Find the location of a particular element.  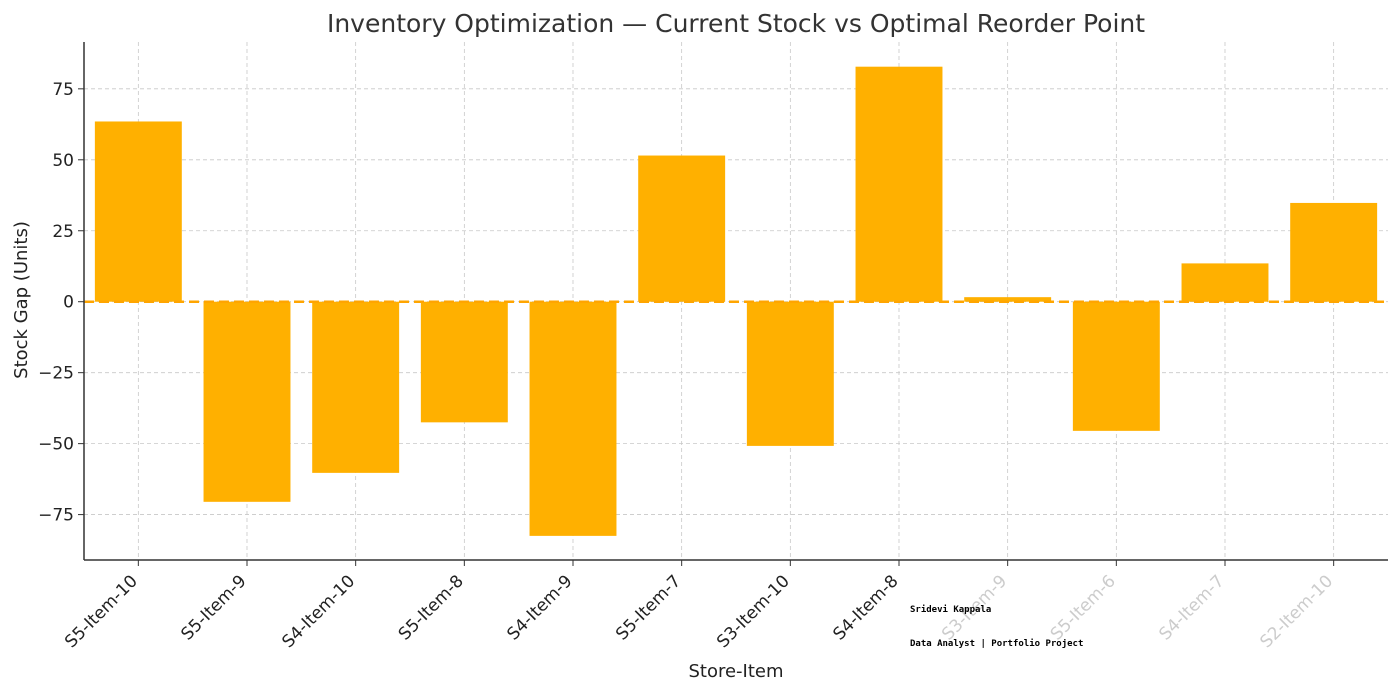

x-tick-label: S3-Item-10 is located at coordinates (753, 611).